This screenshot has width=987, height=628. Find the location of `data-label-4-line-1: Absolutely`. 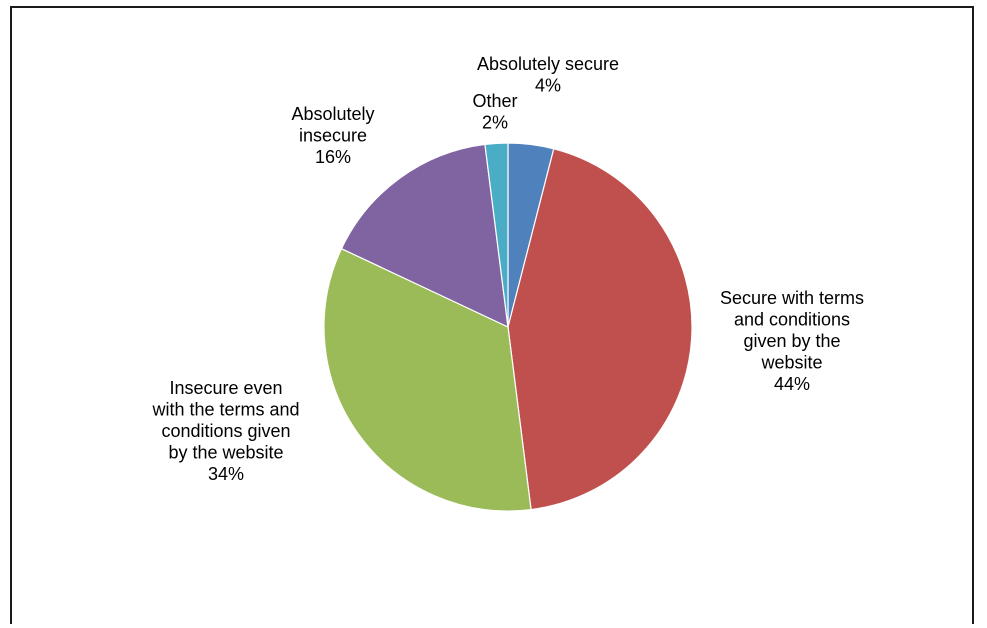

data-label-4-line-1: Absolutely is located at coordinates (332, 114).